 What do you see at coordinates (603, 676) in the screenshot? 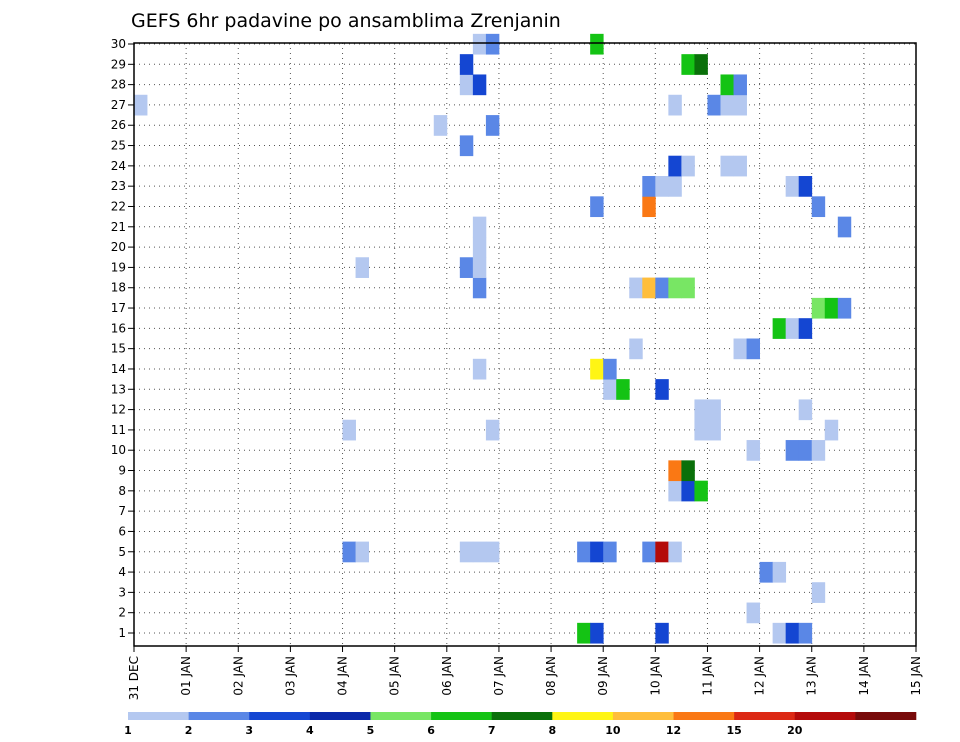
I see `x-tick-label: 09 JAN` at bounding box center [603, 676].